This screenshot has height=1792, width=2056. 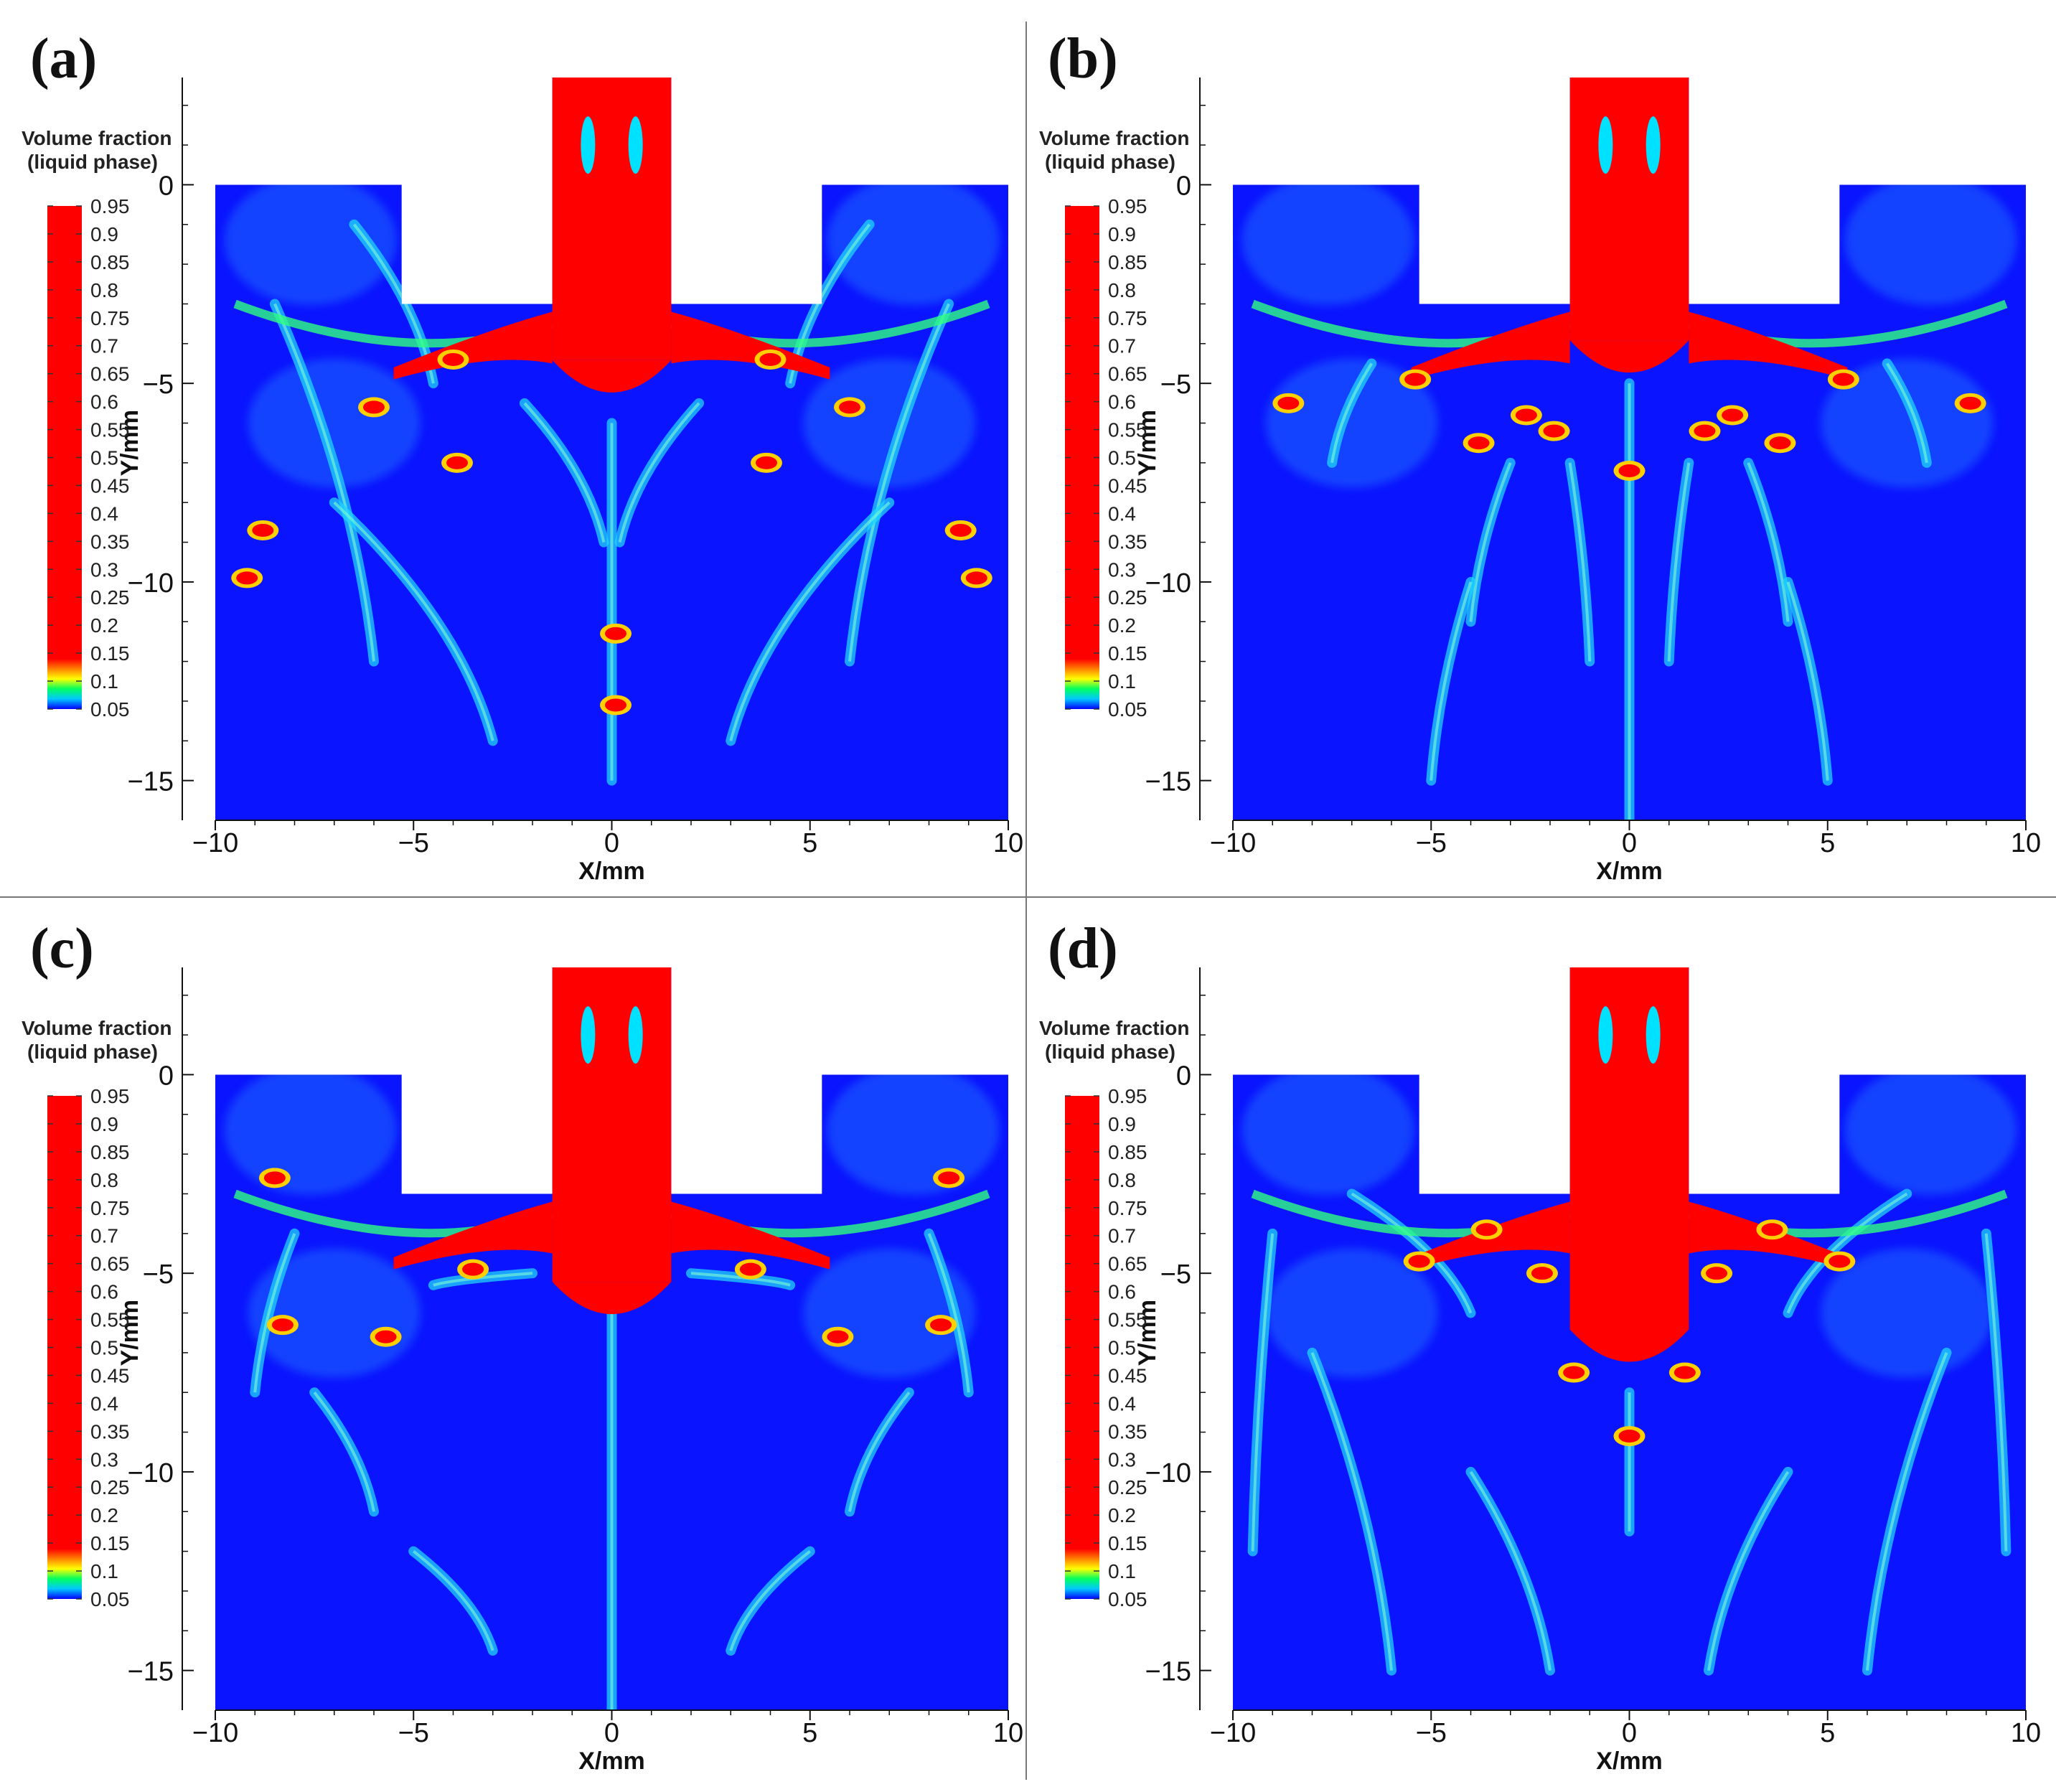 I want to click on colorbar-tick-label: 0.9, so click(x=1122, y=234).